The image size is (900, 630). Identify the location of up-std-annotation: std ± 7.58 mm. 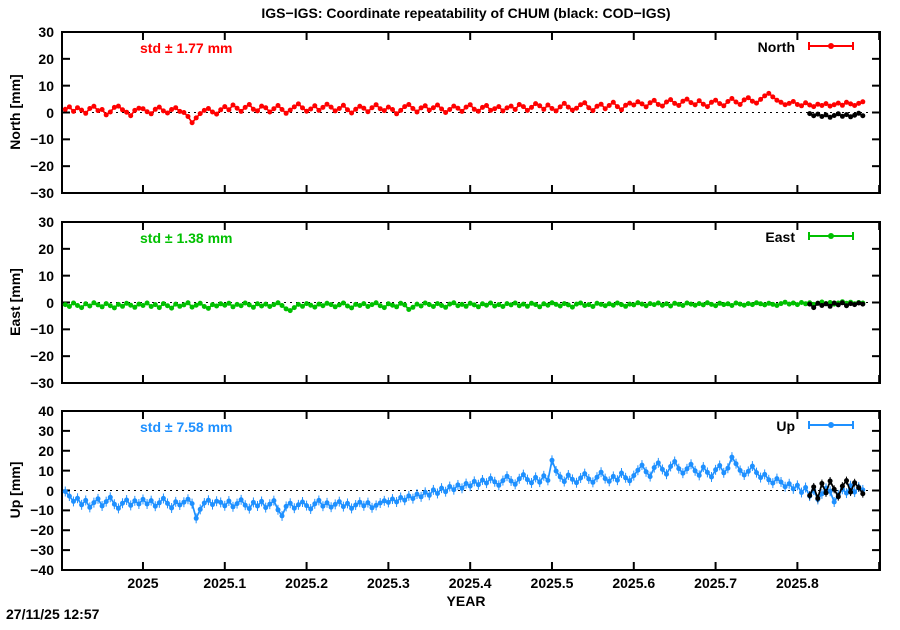
(186, 427).